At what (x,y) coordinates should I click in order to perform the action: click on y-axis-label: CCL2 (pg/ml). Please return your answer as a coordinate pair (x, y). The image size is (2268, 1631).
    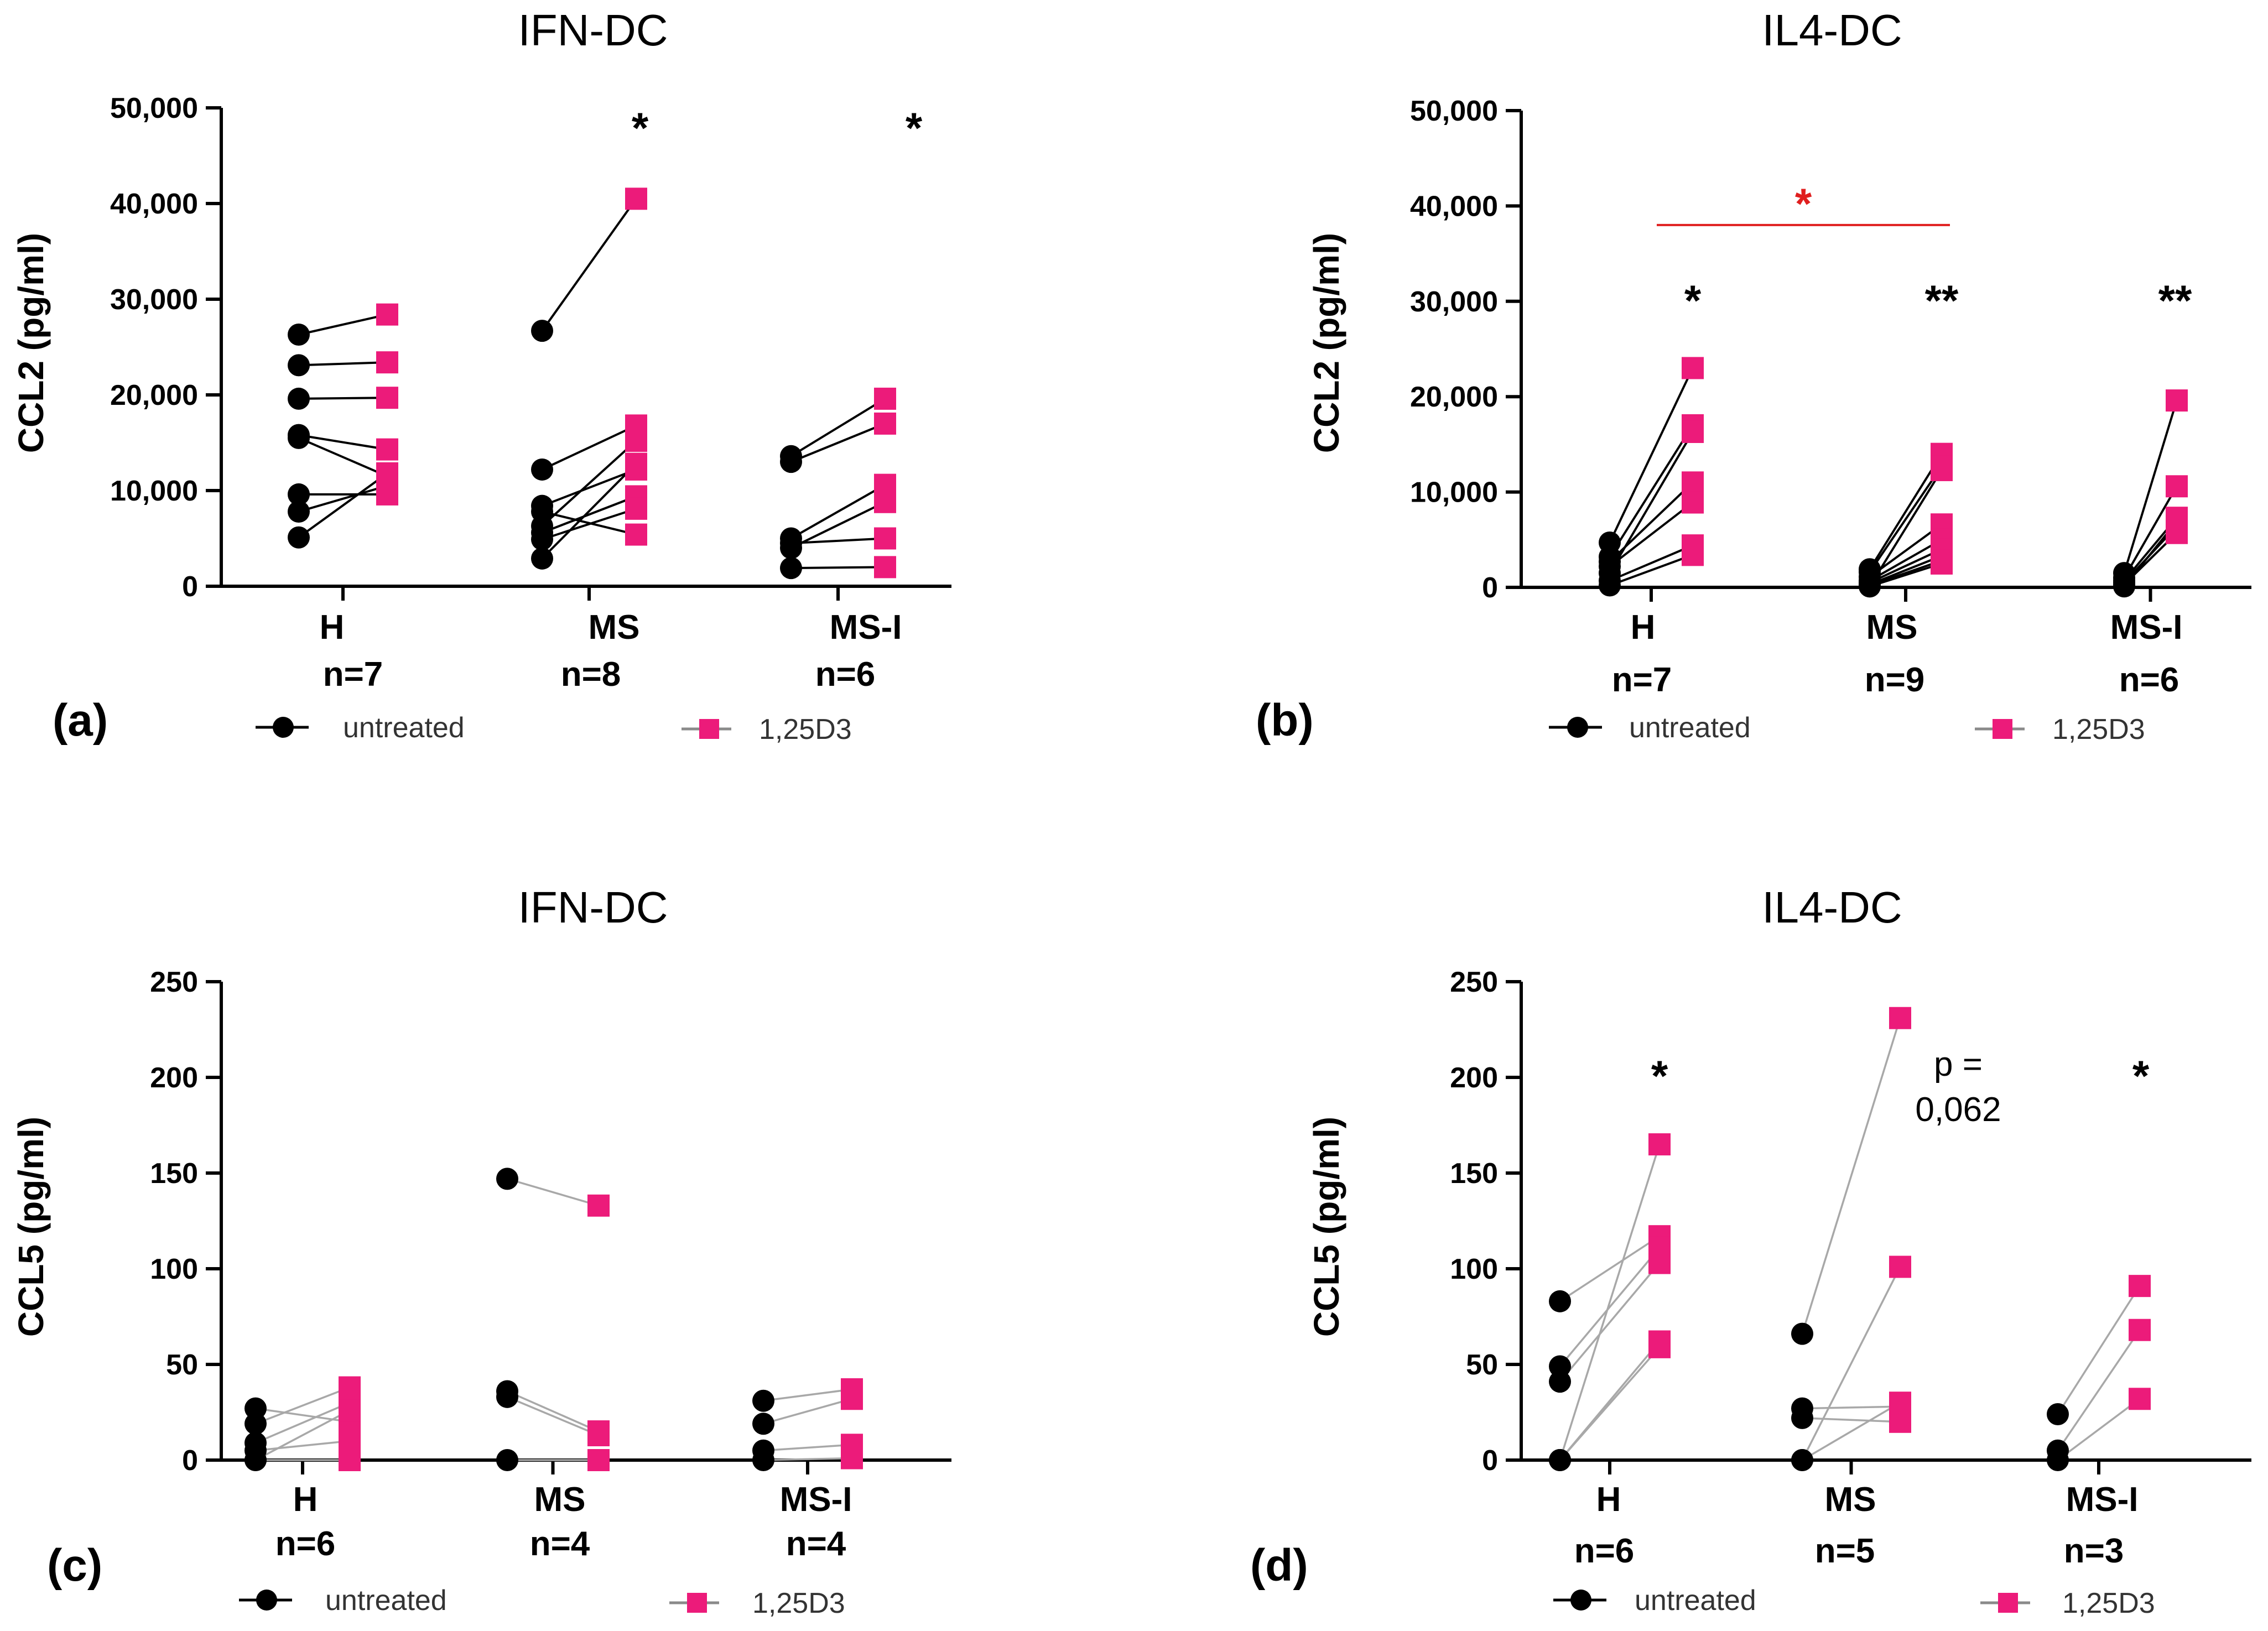
    Looking at the image, I should click on (31, 343).